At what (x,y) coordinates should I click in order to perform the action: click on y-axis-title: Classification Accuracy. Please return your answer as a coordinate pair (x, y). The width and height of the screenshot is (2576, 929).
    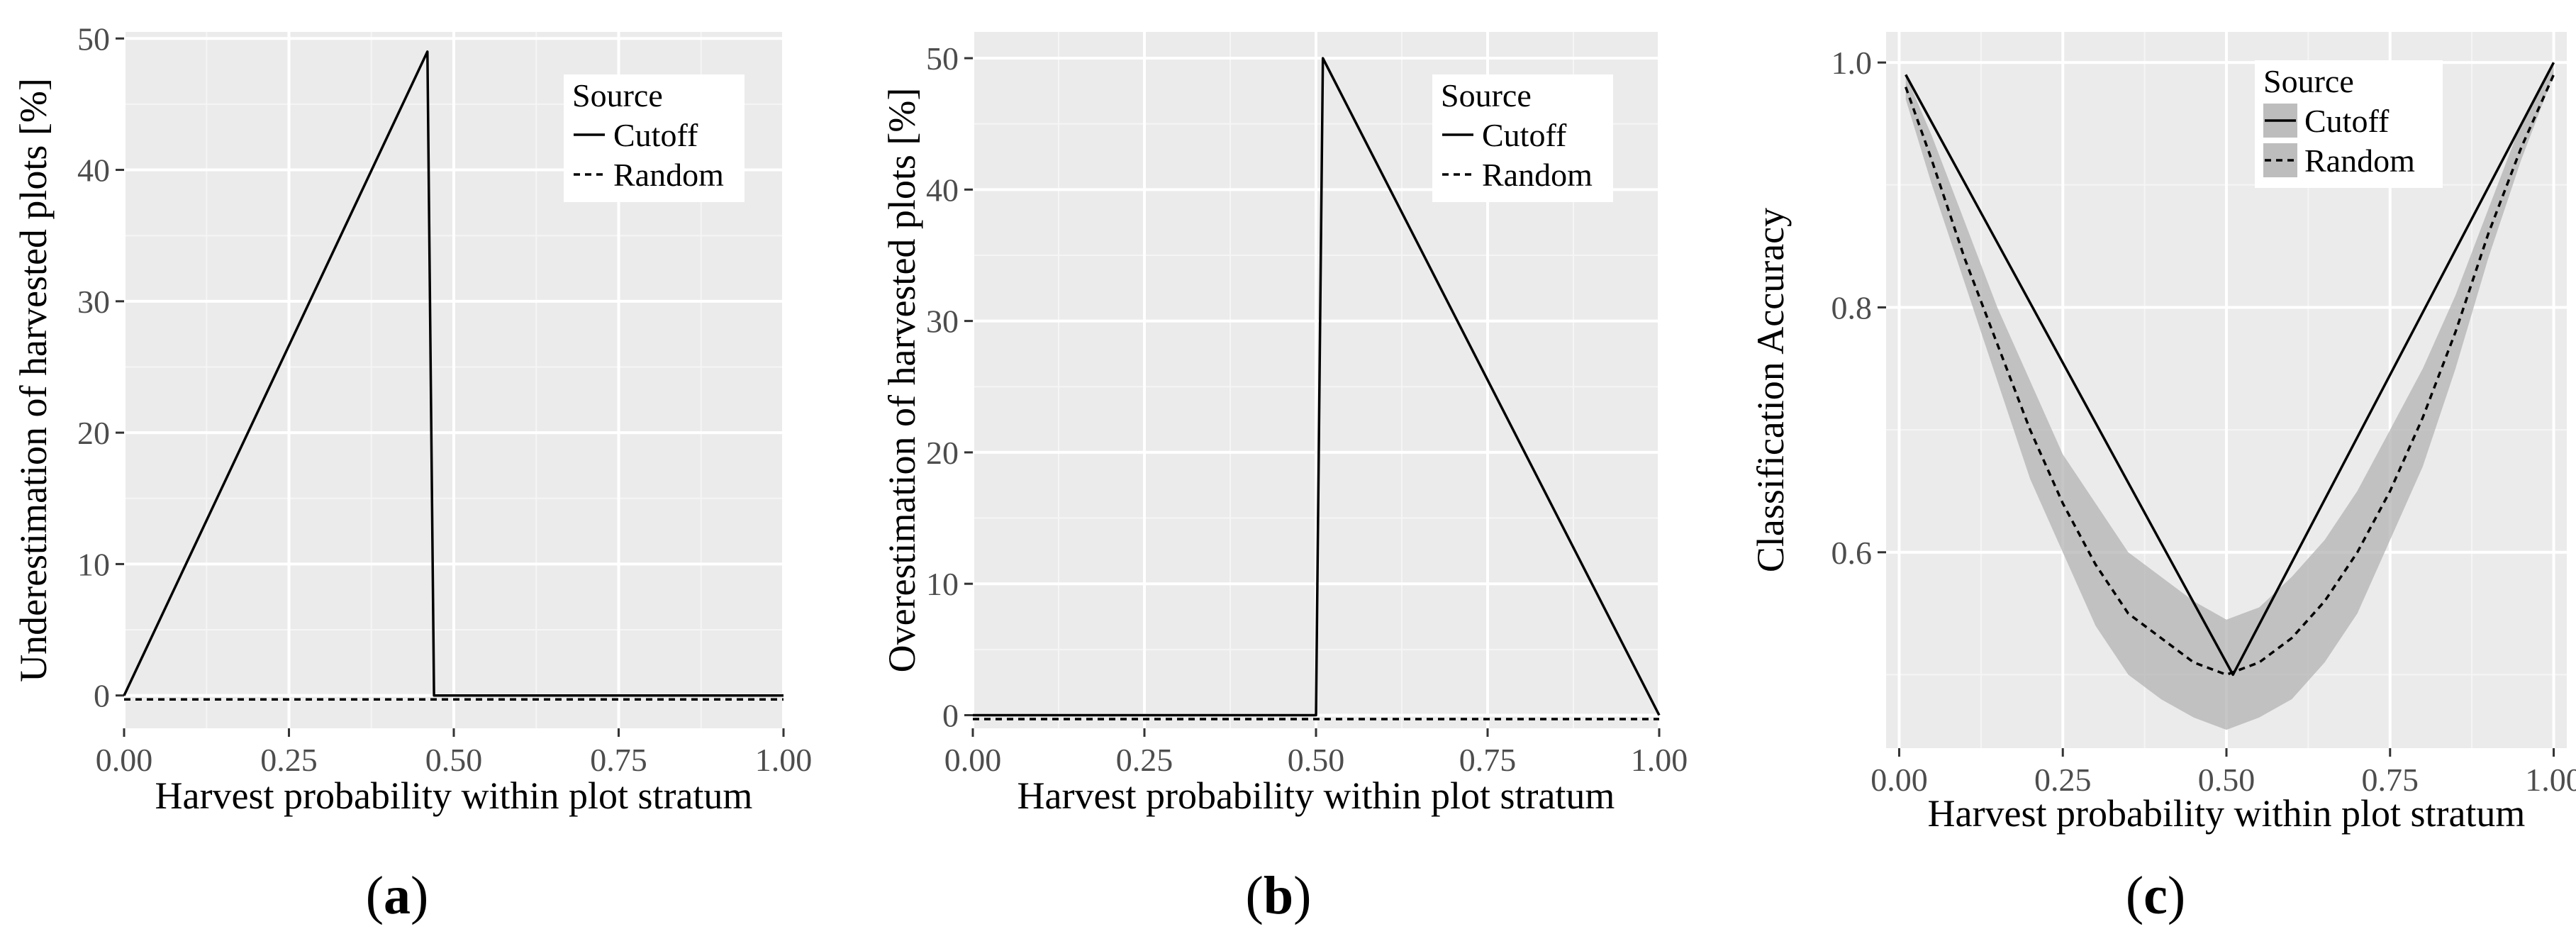
    Looking at the image, I should click on (1770, 390).